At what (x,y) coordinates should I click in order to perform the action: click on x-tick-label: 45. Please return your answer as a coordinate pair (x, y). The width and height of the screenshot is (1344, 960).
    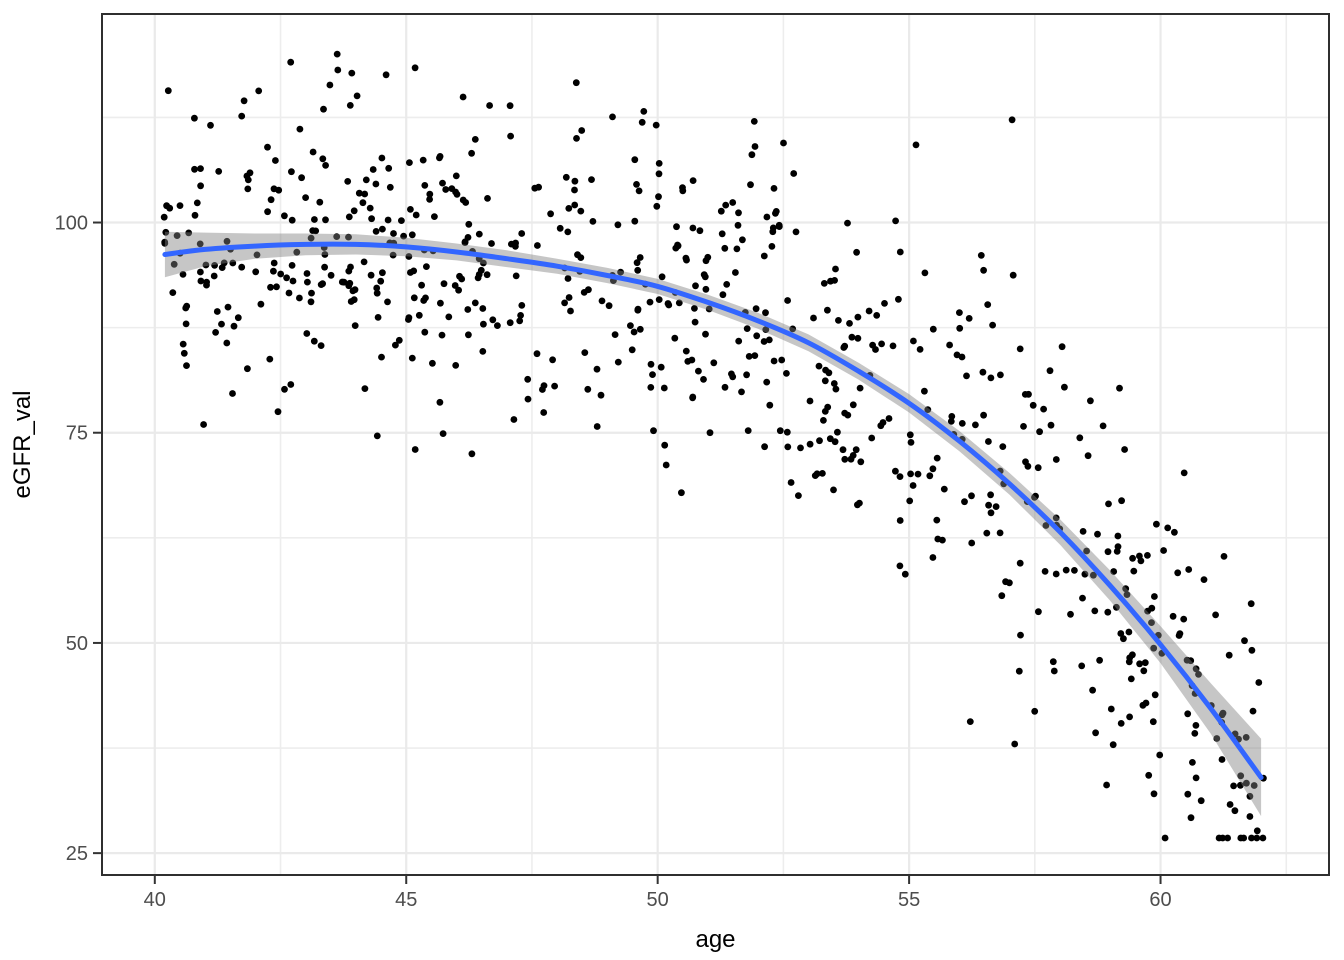
    Looking at the image, I should click on (406, 900).